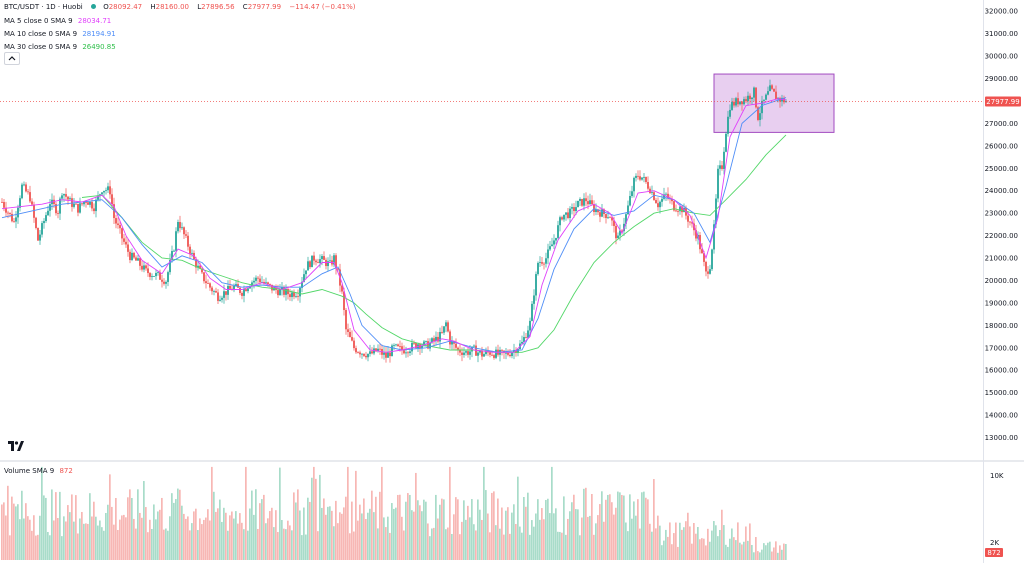 This screenshot has width=1024, height=563. What do you see at coordinates (12, 58) in the screenshot?
I see `collapse-legend-button` at bounding box center [12, 58].